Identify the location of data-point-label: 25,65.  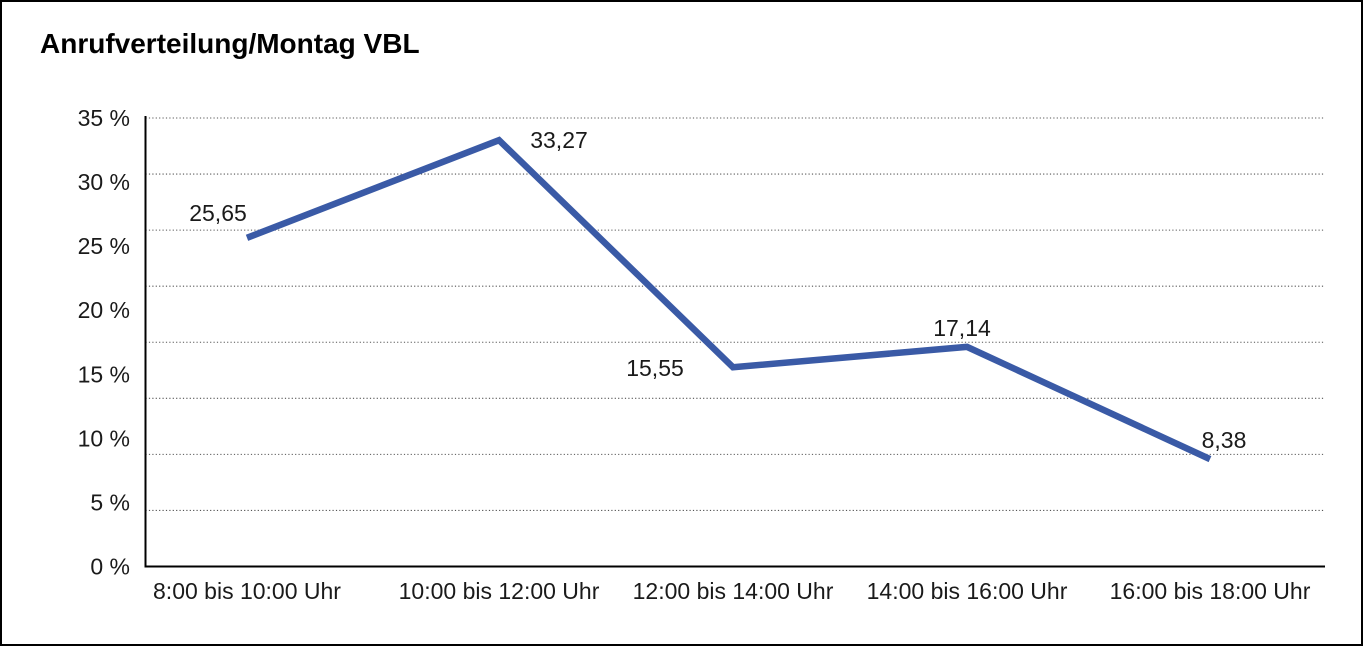
(218, 213).